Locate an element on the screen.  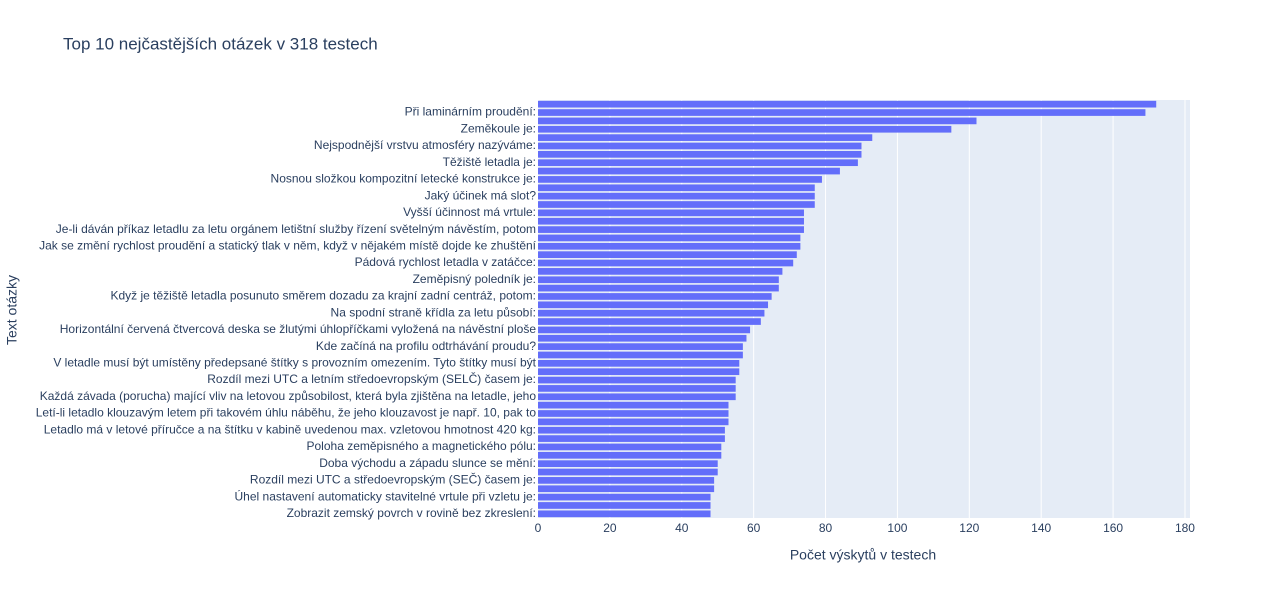
y-tick-label: Doba východu a západu slunce se mění: is located at coordinates (427, 463).